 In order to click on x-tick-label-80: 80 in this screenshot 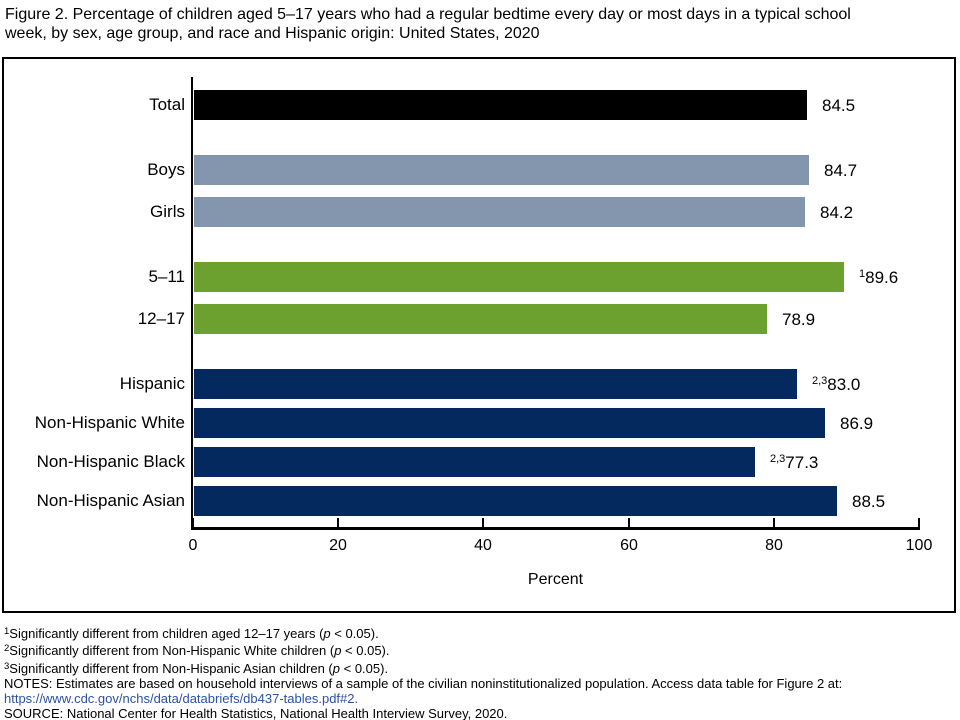, I will do `click(774, 545)`.